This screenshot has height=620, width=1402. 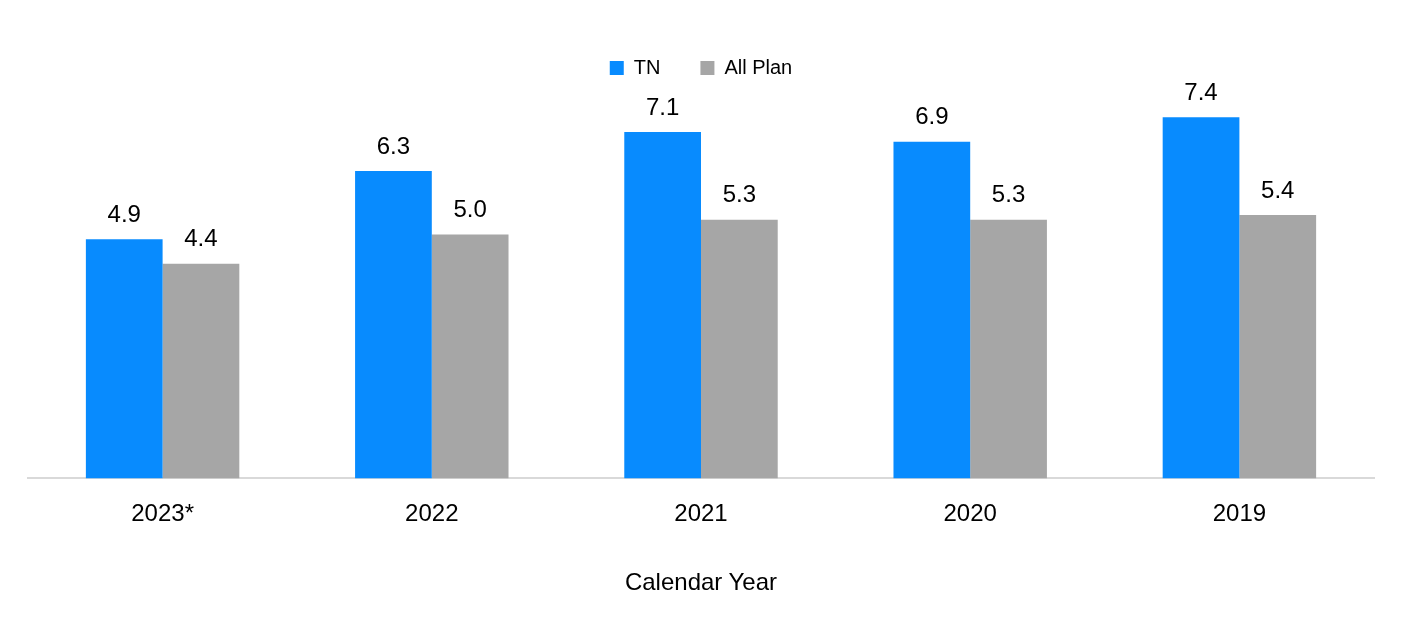 I want to click on x-tick-label: 2020, so click(x=970, y=513).